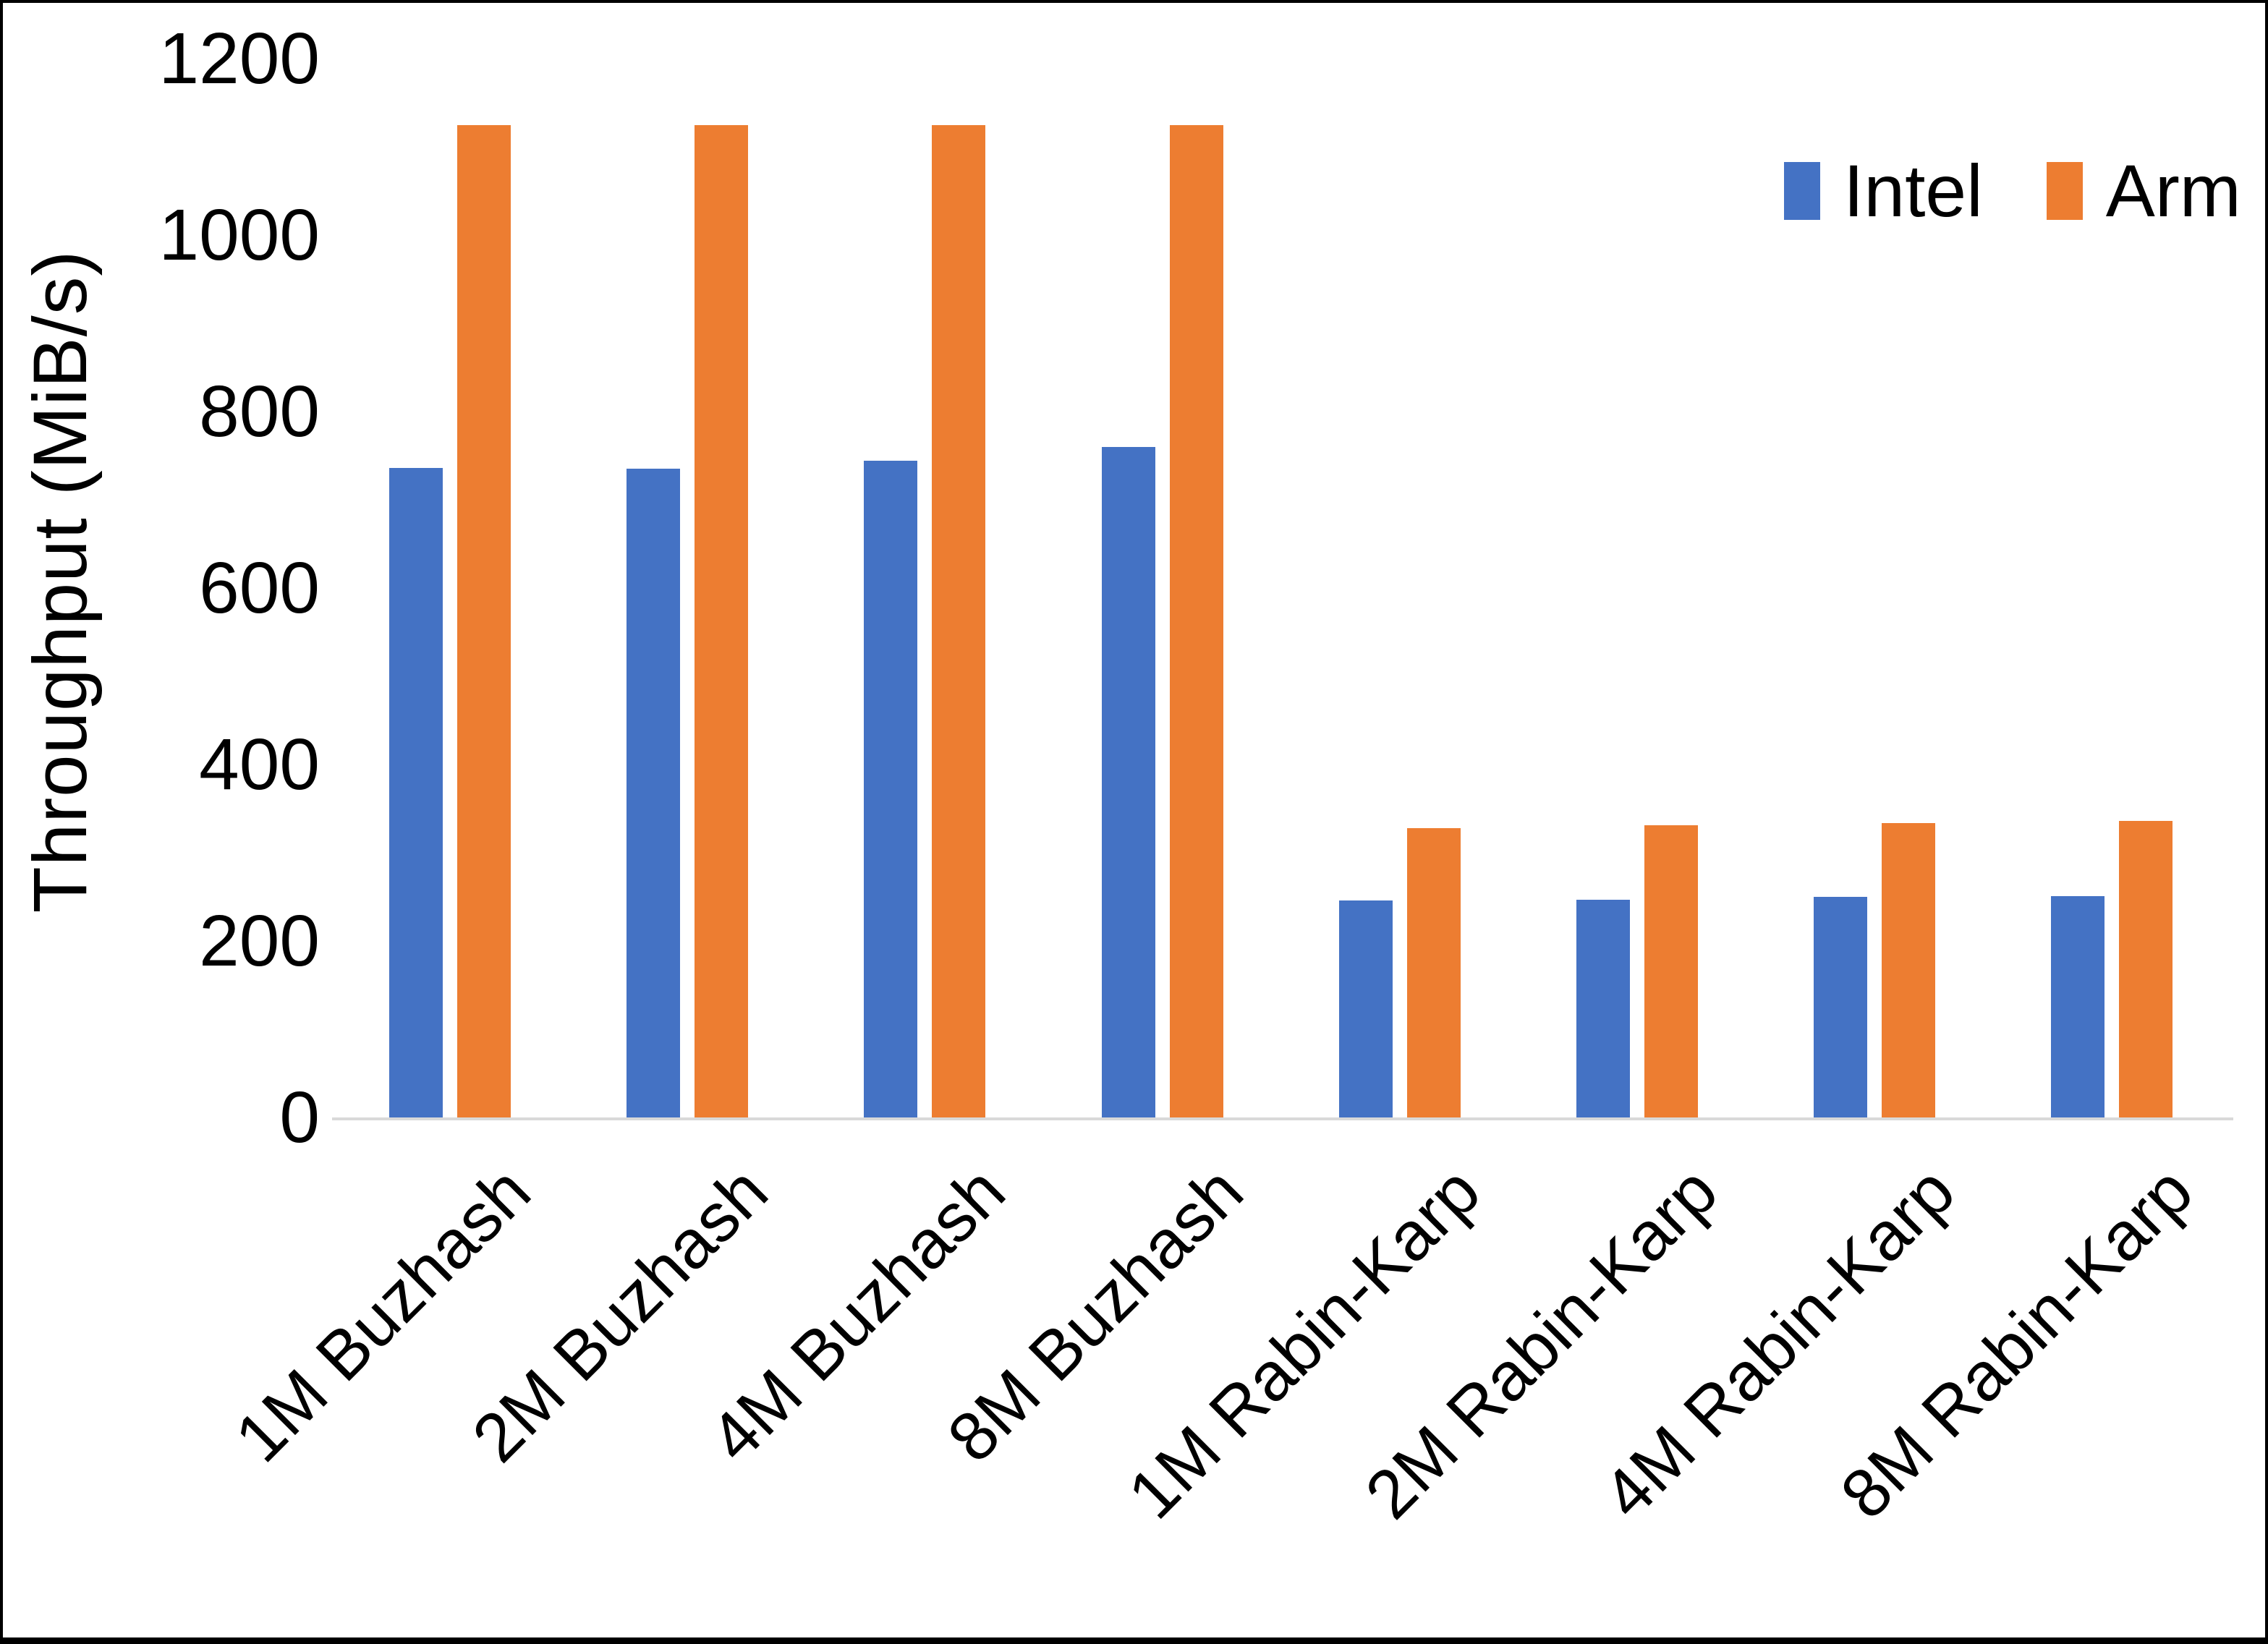 Image resolution: width=2268 pixels, height=1644 pixels. Describe the element at coordinates (959, 620) in the screenshot. I see `bar-arm-4m-buzhash` at that location.